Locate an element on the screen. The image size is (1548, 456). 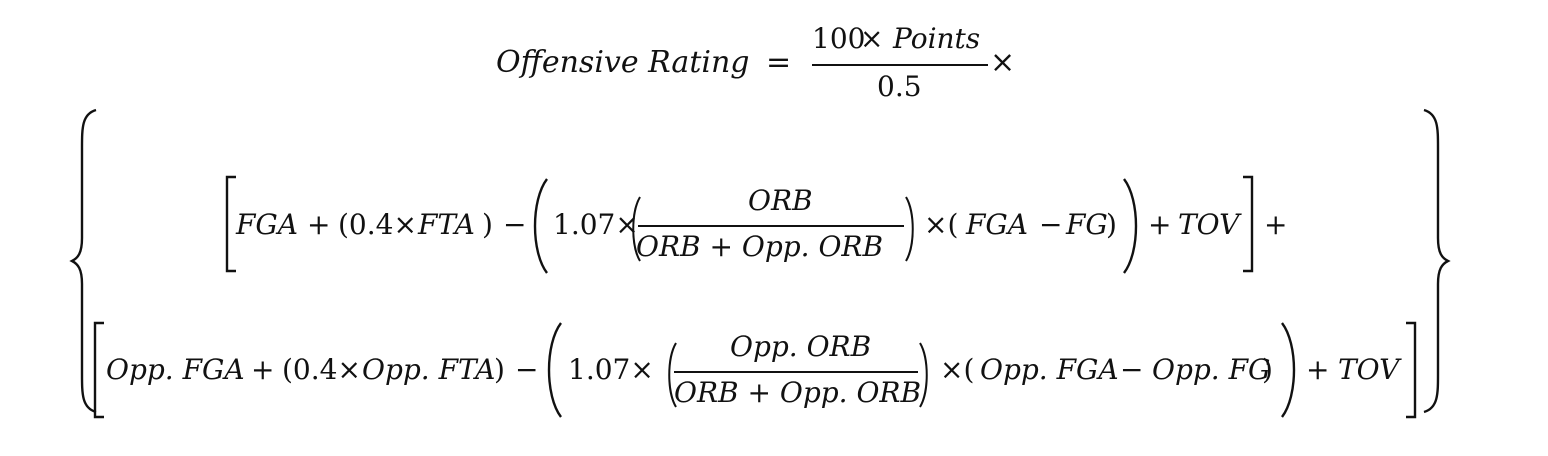
top-fraction-bar is located at coordinates (900, 65).